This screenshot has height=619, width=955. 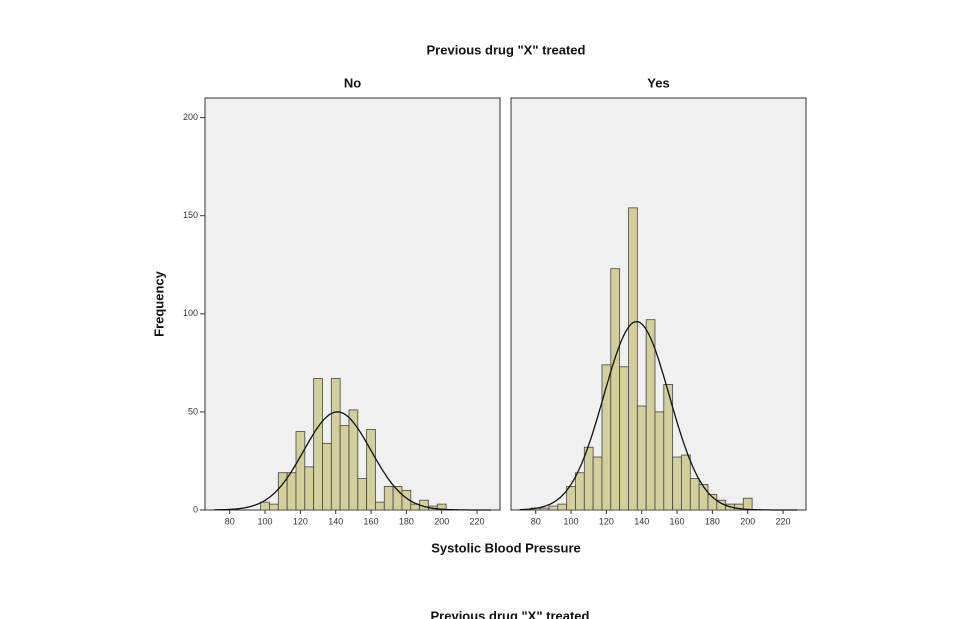 I want to click on panel-label: Yes, so click(x=658, y=82).